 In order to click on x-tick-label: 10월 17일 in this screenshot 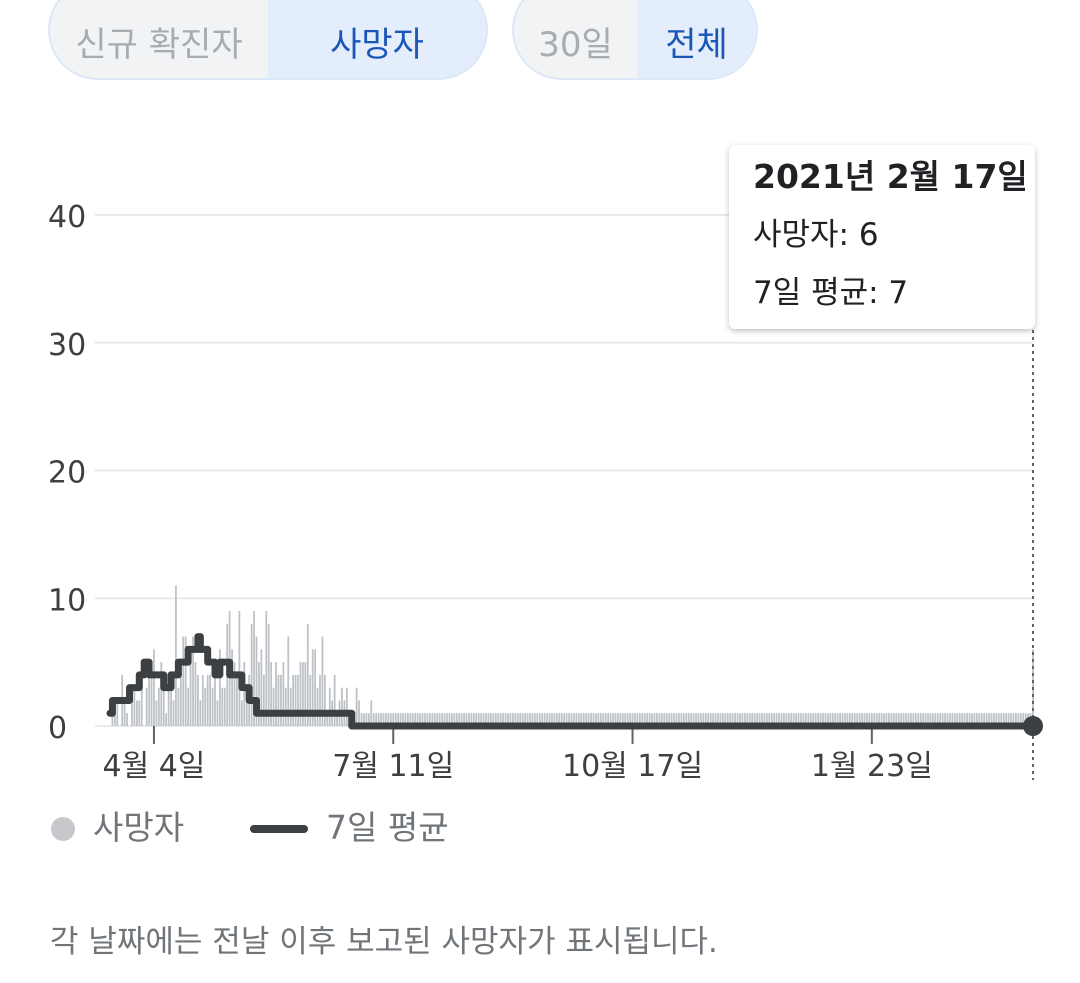, I will do `click(632, 766)`.